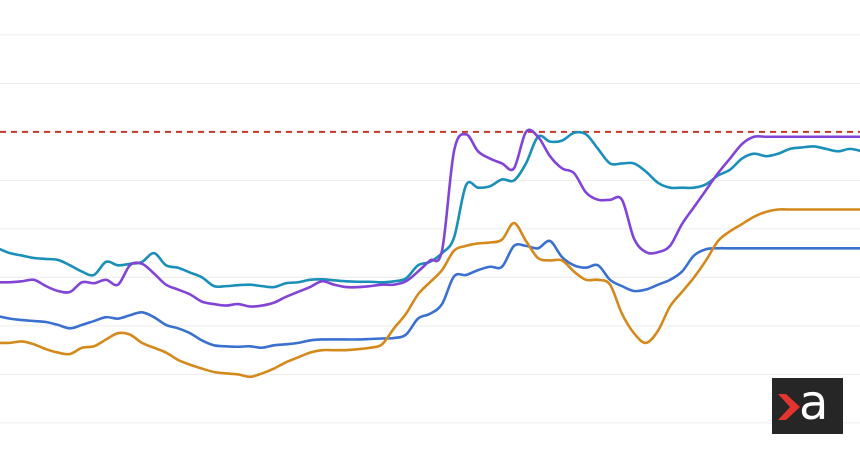  I want to click on brand-logo: a, so click(807, 404).